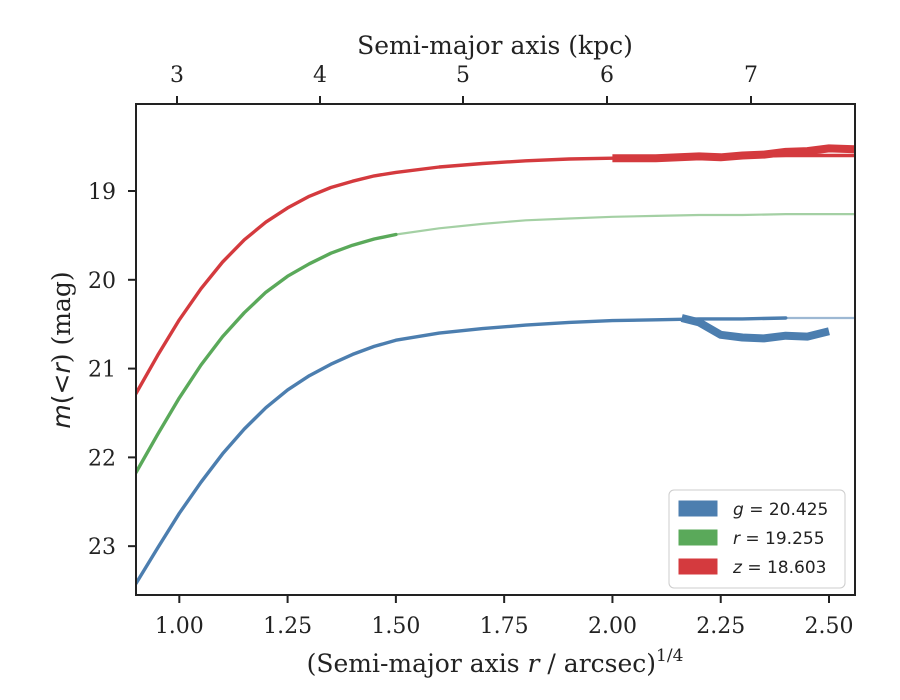 This screenshot has height=700, width=900. What do you see at coordinates (504, 626) in the screenshot?
I see `x-tick-label: 1.75` at bounding box center [504, 626].